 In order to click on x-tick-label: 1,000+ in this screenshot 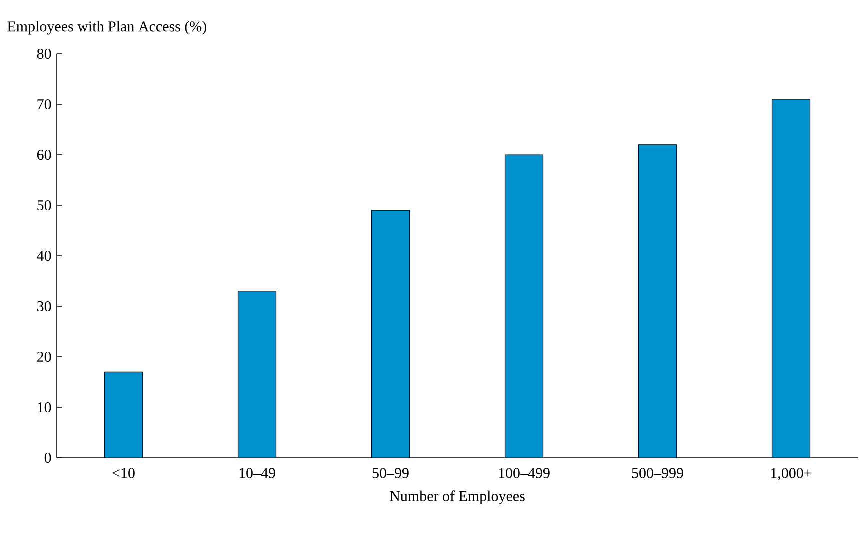, I will do `click(791, 474)`.